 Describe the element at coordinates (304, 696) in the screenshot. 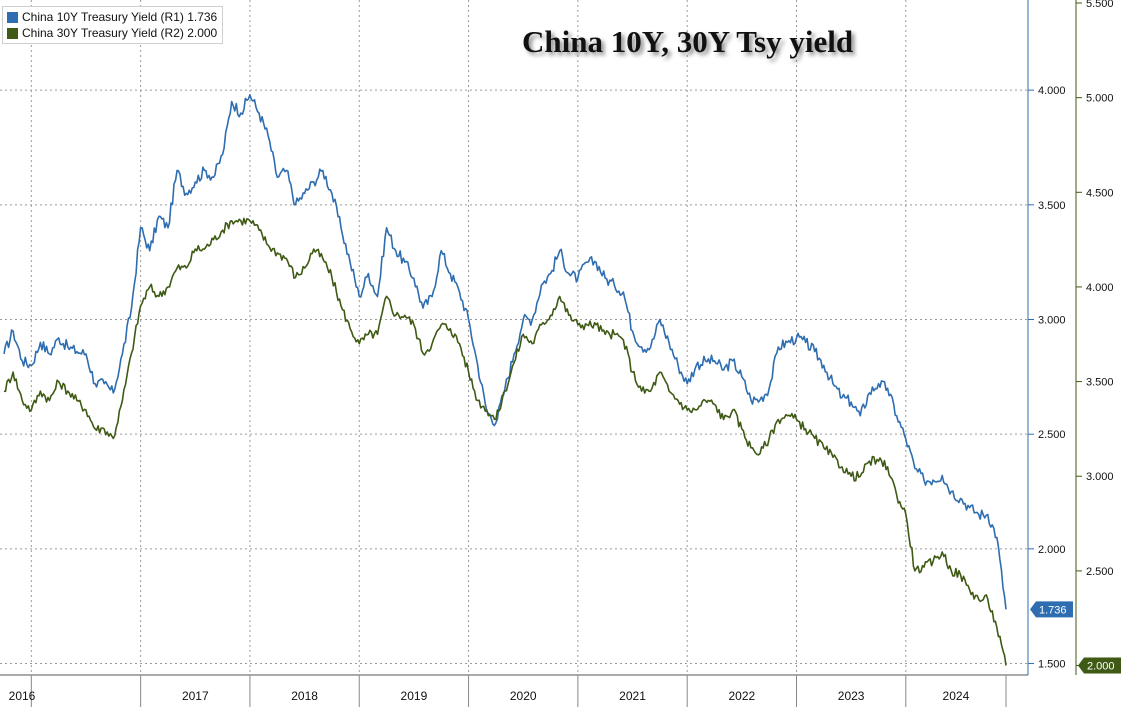

I see `x-tick-label: 2018` at that location.